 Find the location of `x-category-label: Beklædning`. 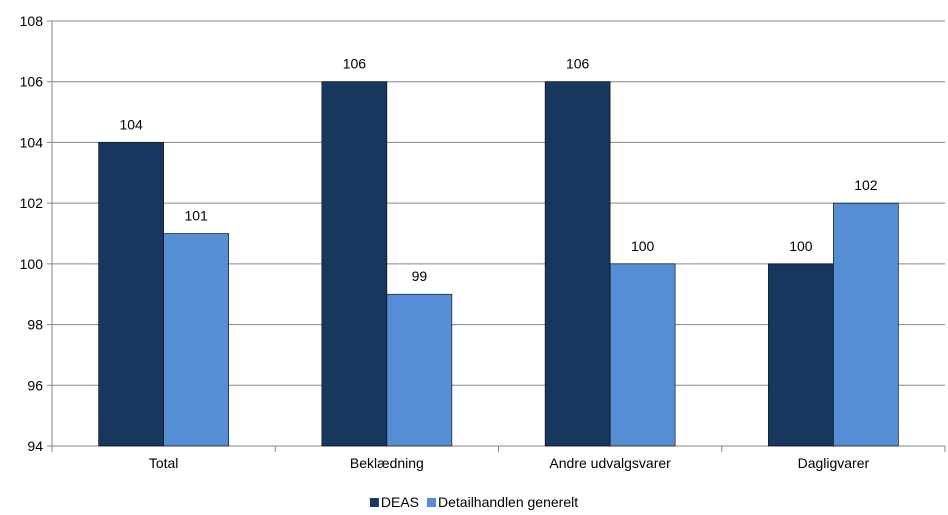

x-category-label: Beklædning is located at coordinates (387, 463).